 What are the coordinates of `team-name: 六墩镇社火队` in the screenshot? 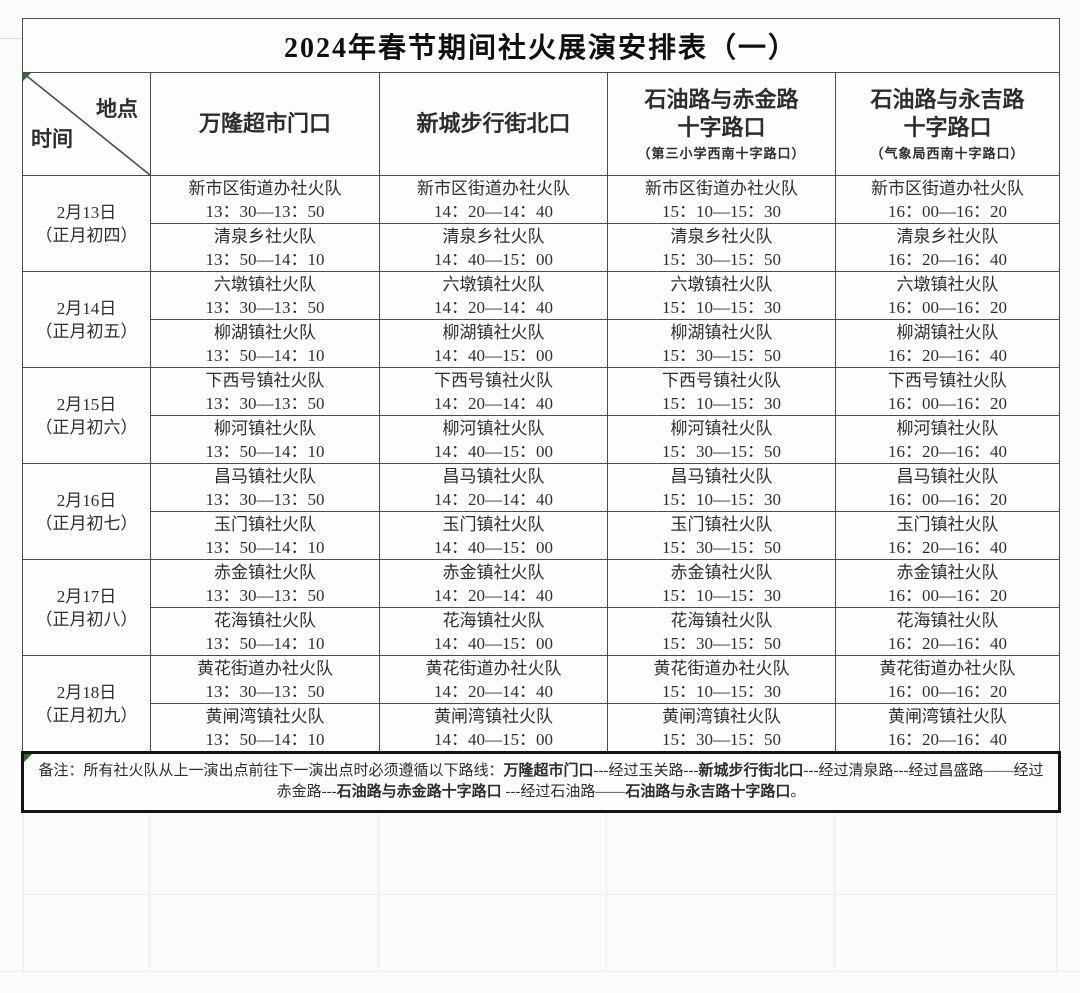 It's located at (265, 284).